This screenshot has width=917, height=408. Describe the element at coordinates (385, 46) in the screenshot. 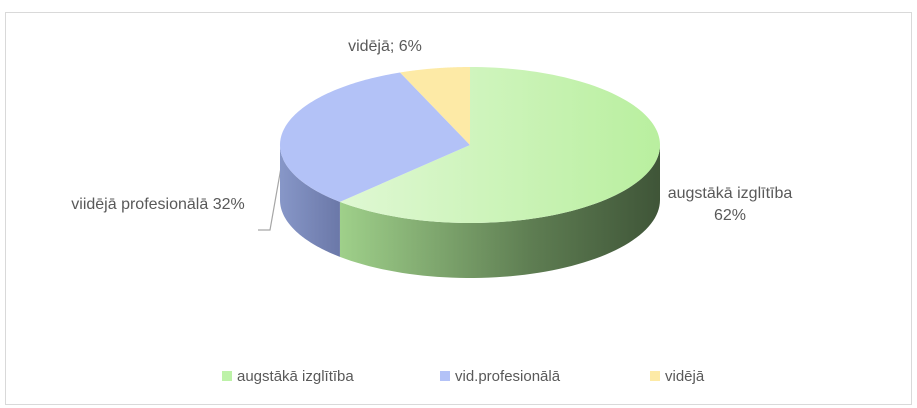

I see `data-label: vidējā; 6%` at that location.